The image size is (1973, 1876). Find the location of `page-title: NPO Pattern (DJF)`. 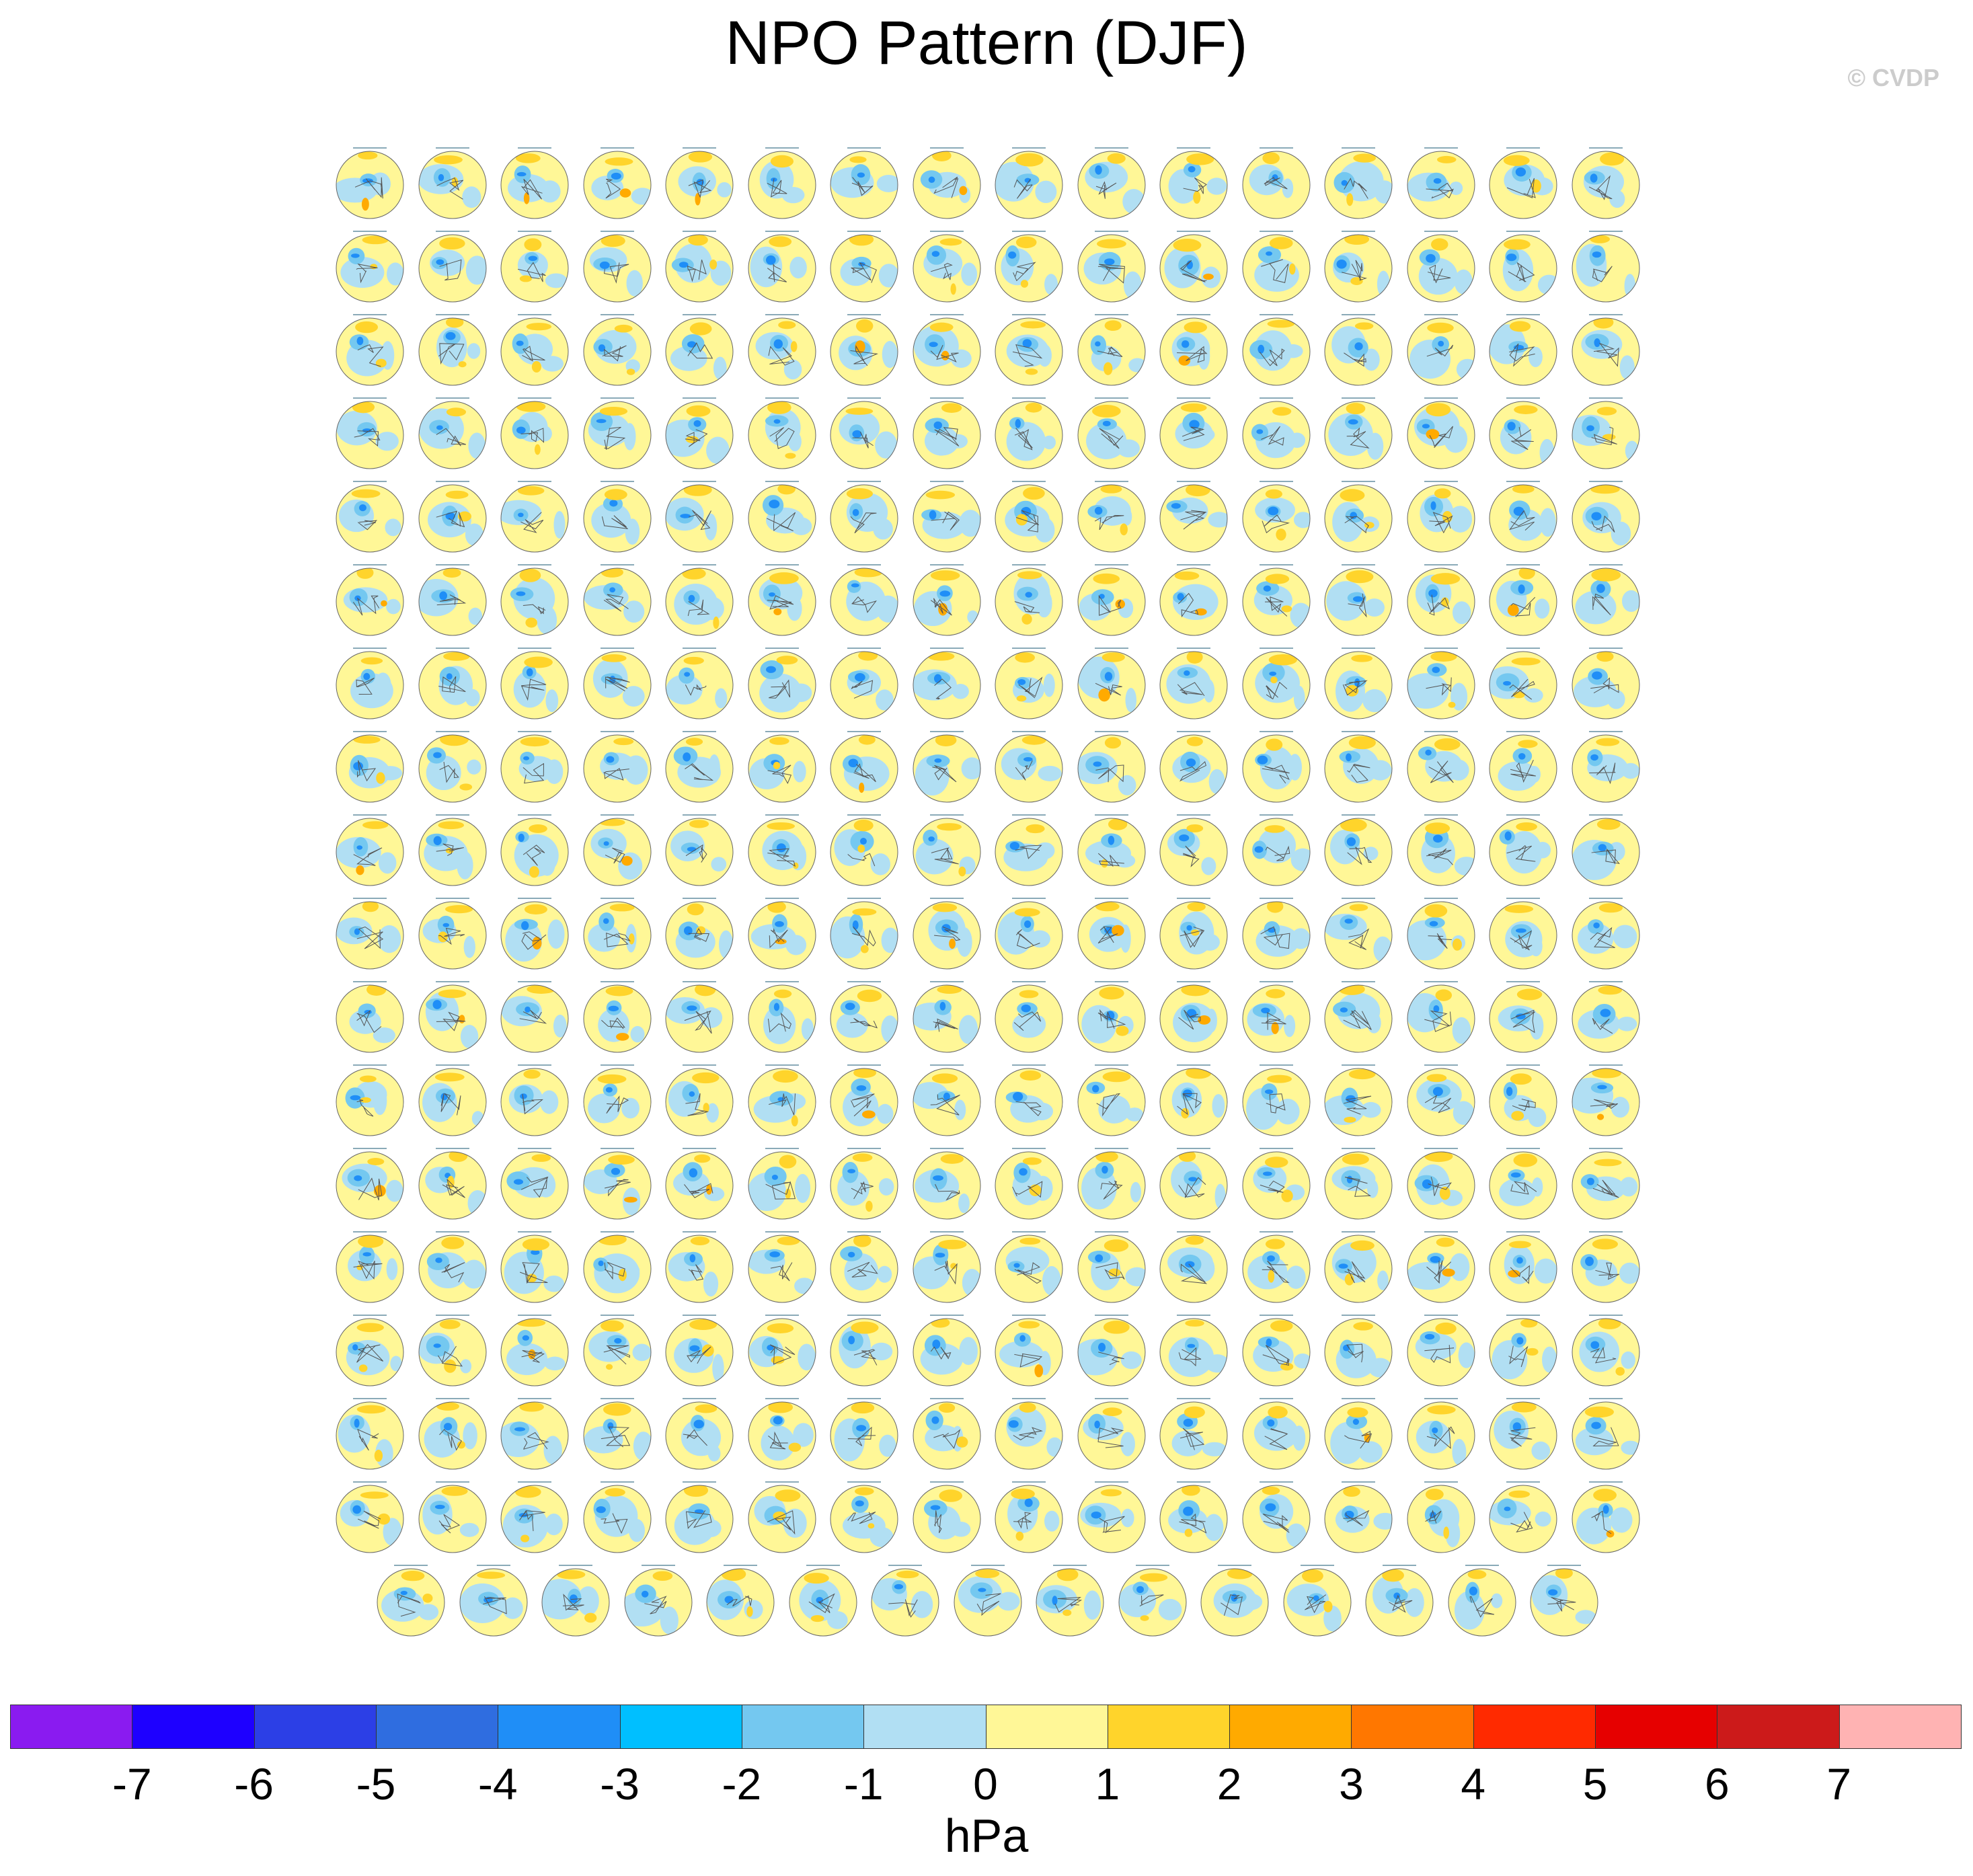

page-title: NPO Pattern (DJF) is located at coordinates (986, 43).